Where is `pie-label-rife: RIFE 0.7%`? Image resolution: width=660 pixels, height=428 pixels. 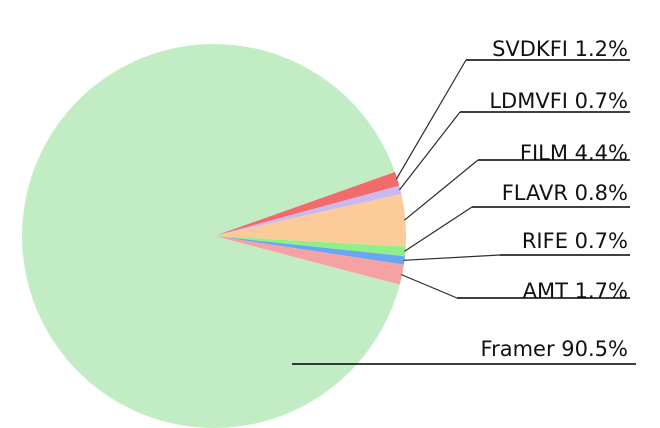
pie-label-rife: RIFE 0.7% is located at coordinates (575, 241).